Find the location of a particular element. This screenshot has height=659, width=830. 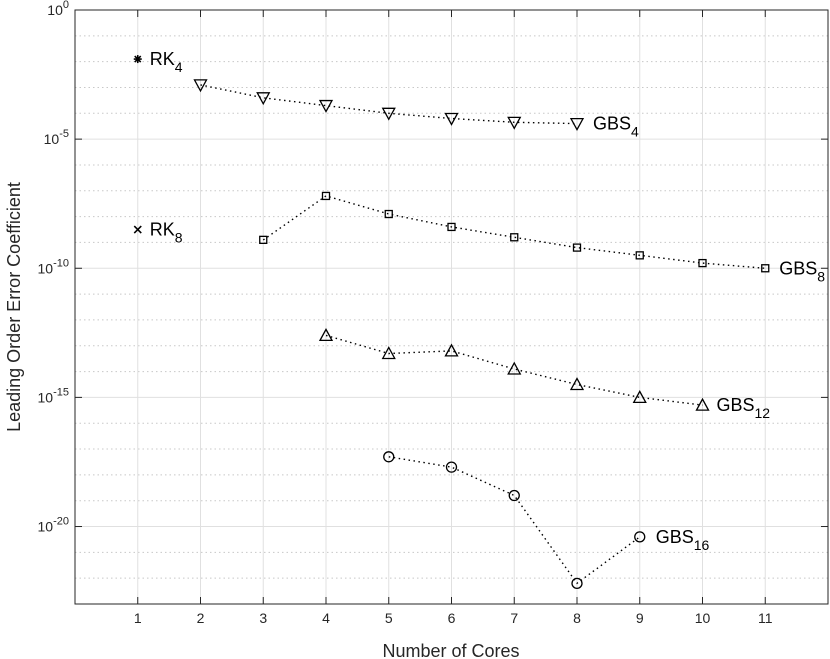

series-gbs16 is located at coordinates (514, 520).